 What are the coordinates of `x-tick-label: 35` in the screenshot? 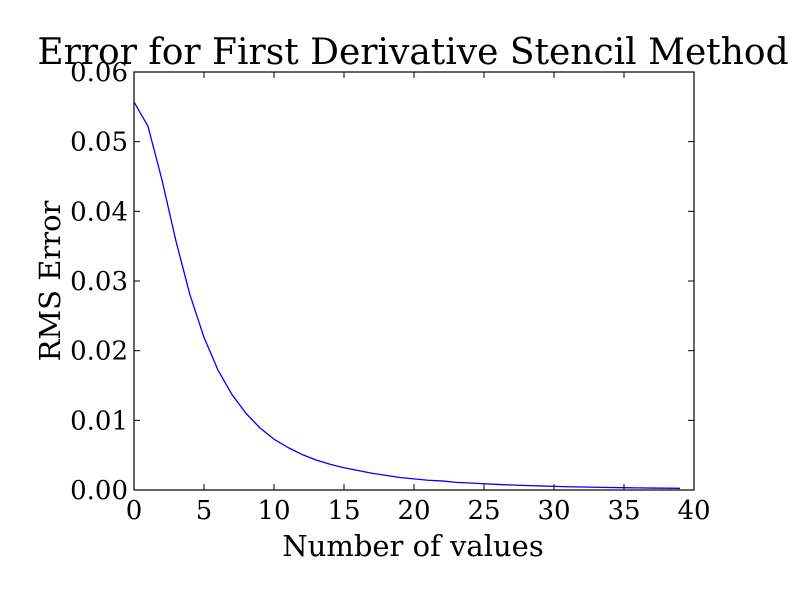 It's located at (623, 511).